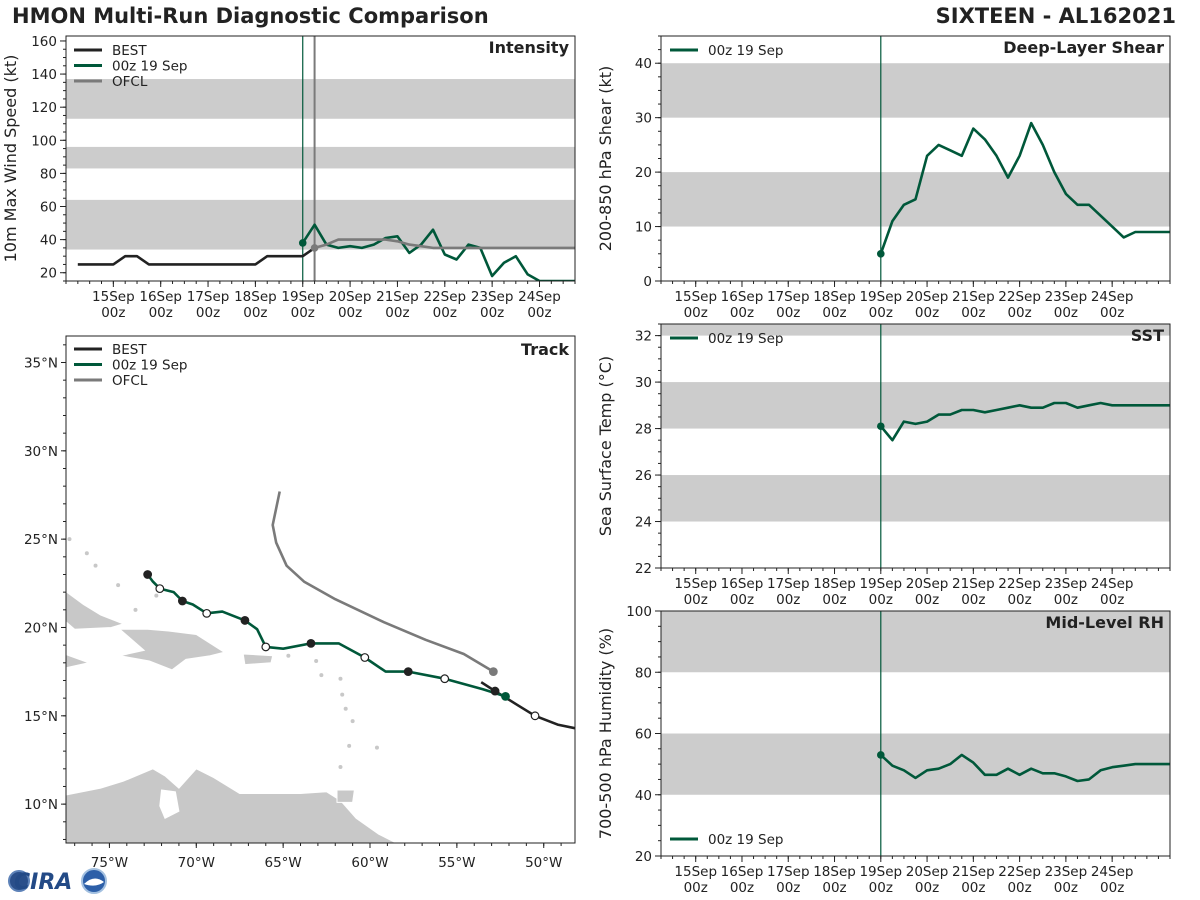 This screenshot has height=900, width=1200. Describe the element at coordinates (320, 158) in the screenshot. I see `intensity-frame` at that location.